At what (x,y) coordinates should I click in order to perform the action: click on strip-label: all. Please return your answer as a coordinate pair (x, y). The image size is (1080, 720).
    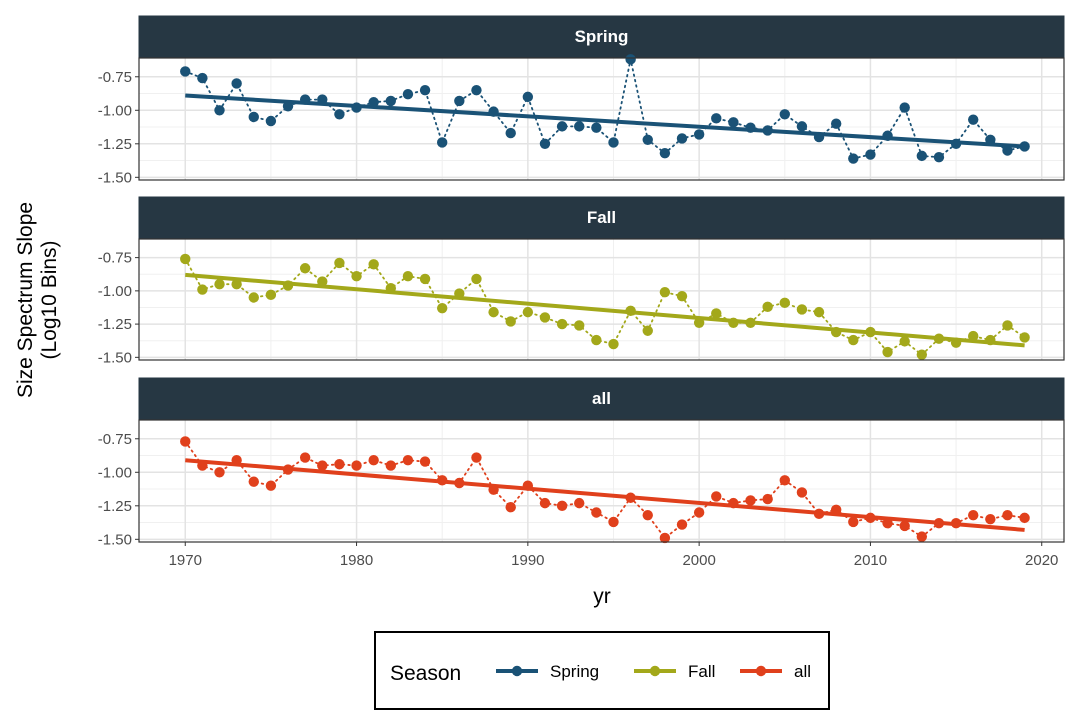
    Looking at the image, I should click on (601, 398).